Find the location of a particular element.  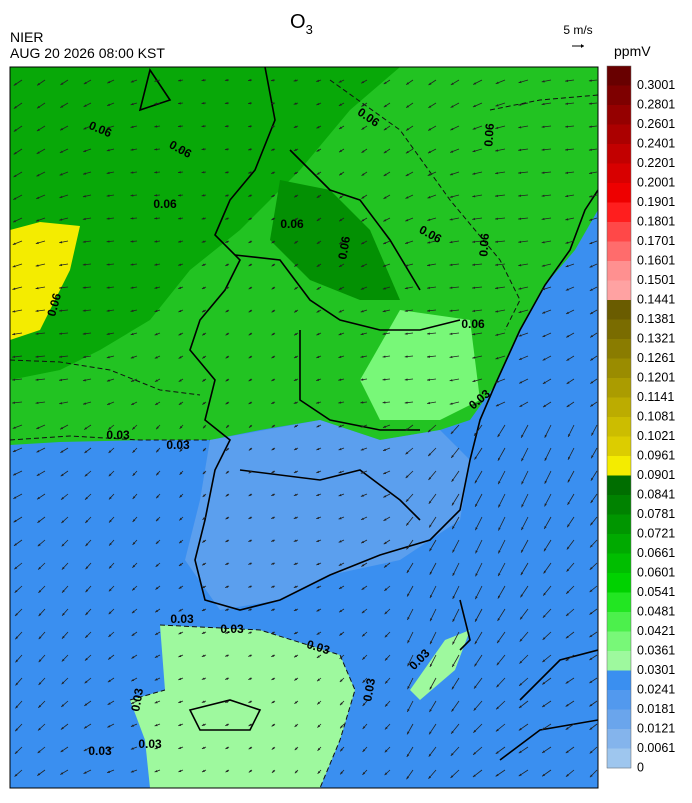

colorbar-label: 0.0361 is located at coordinates (656, 650).